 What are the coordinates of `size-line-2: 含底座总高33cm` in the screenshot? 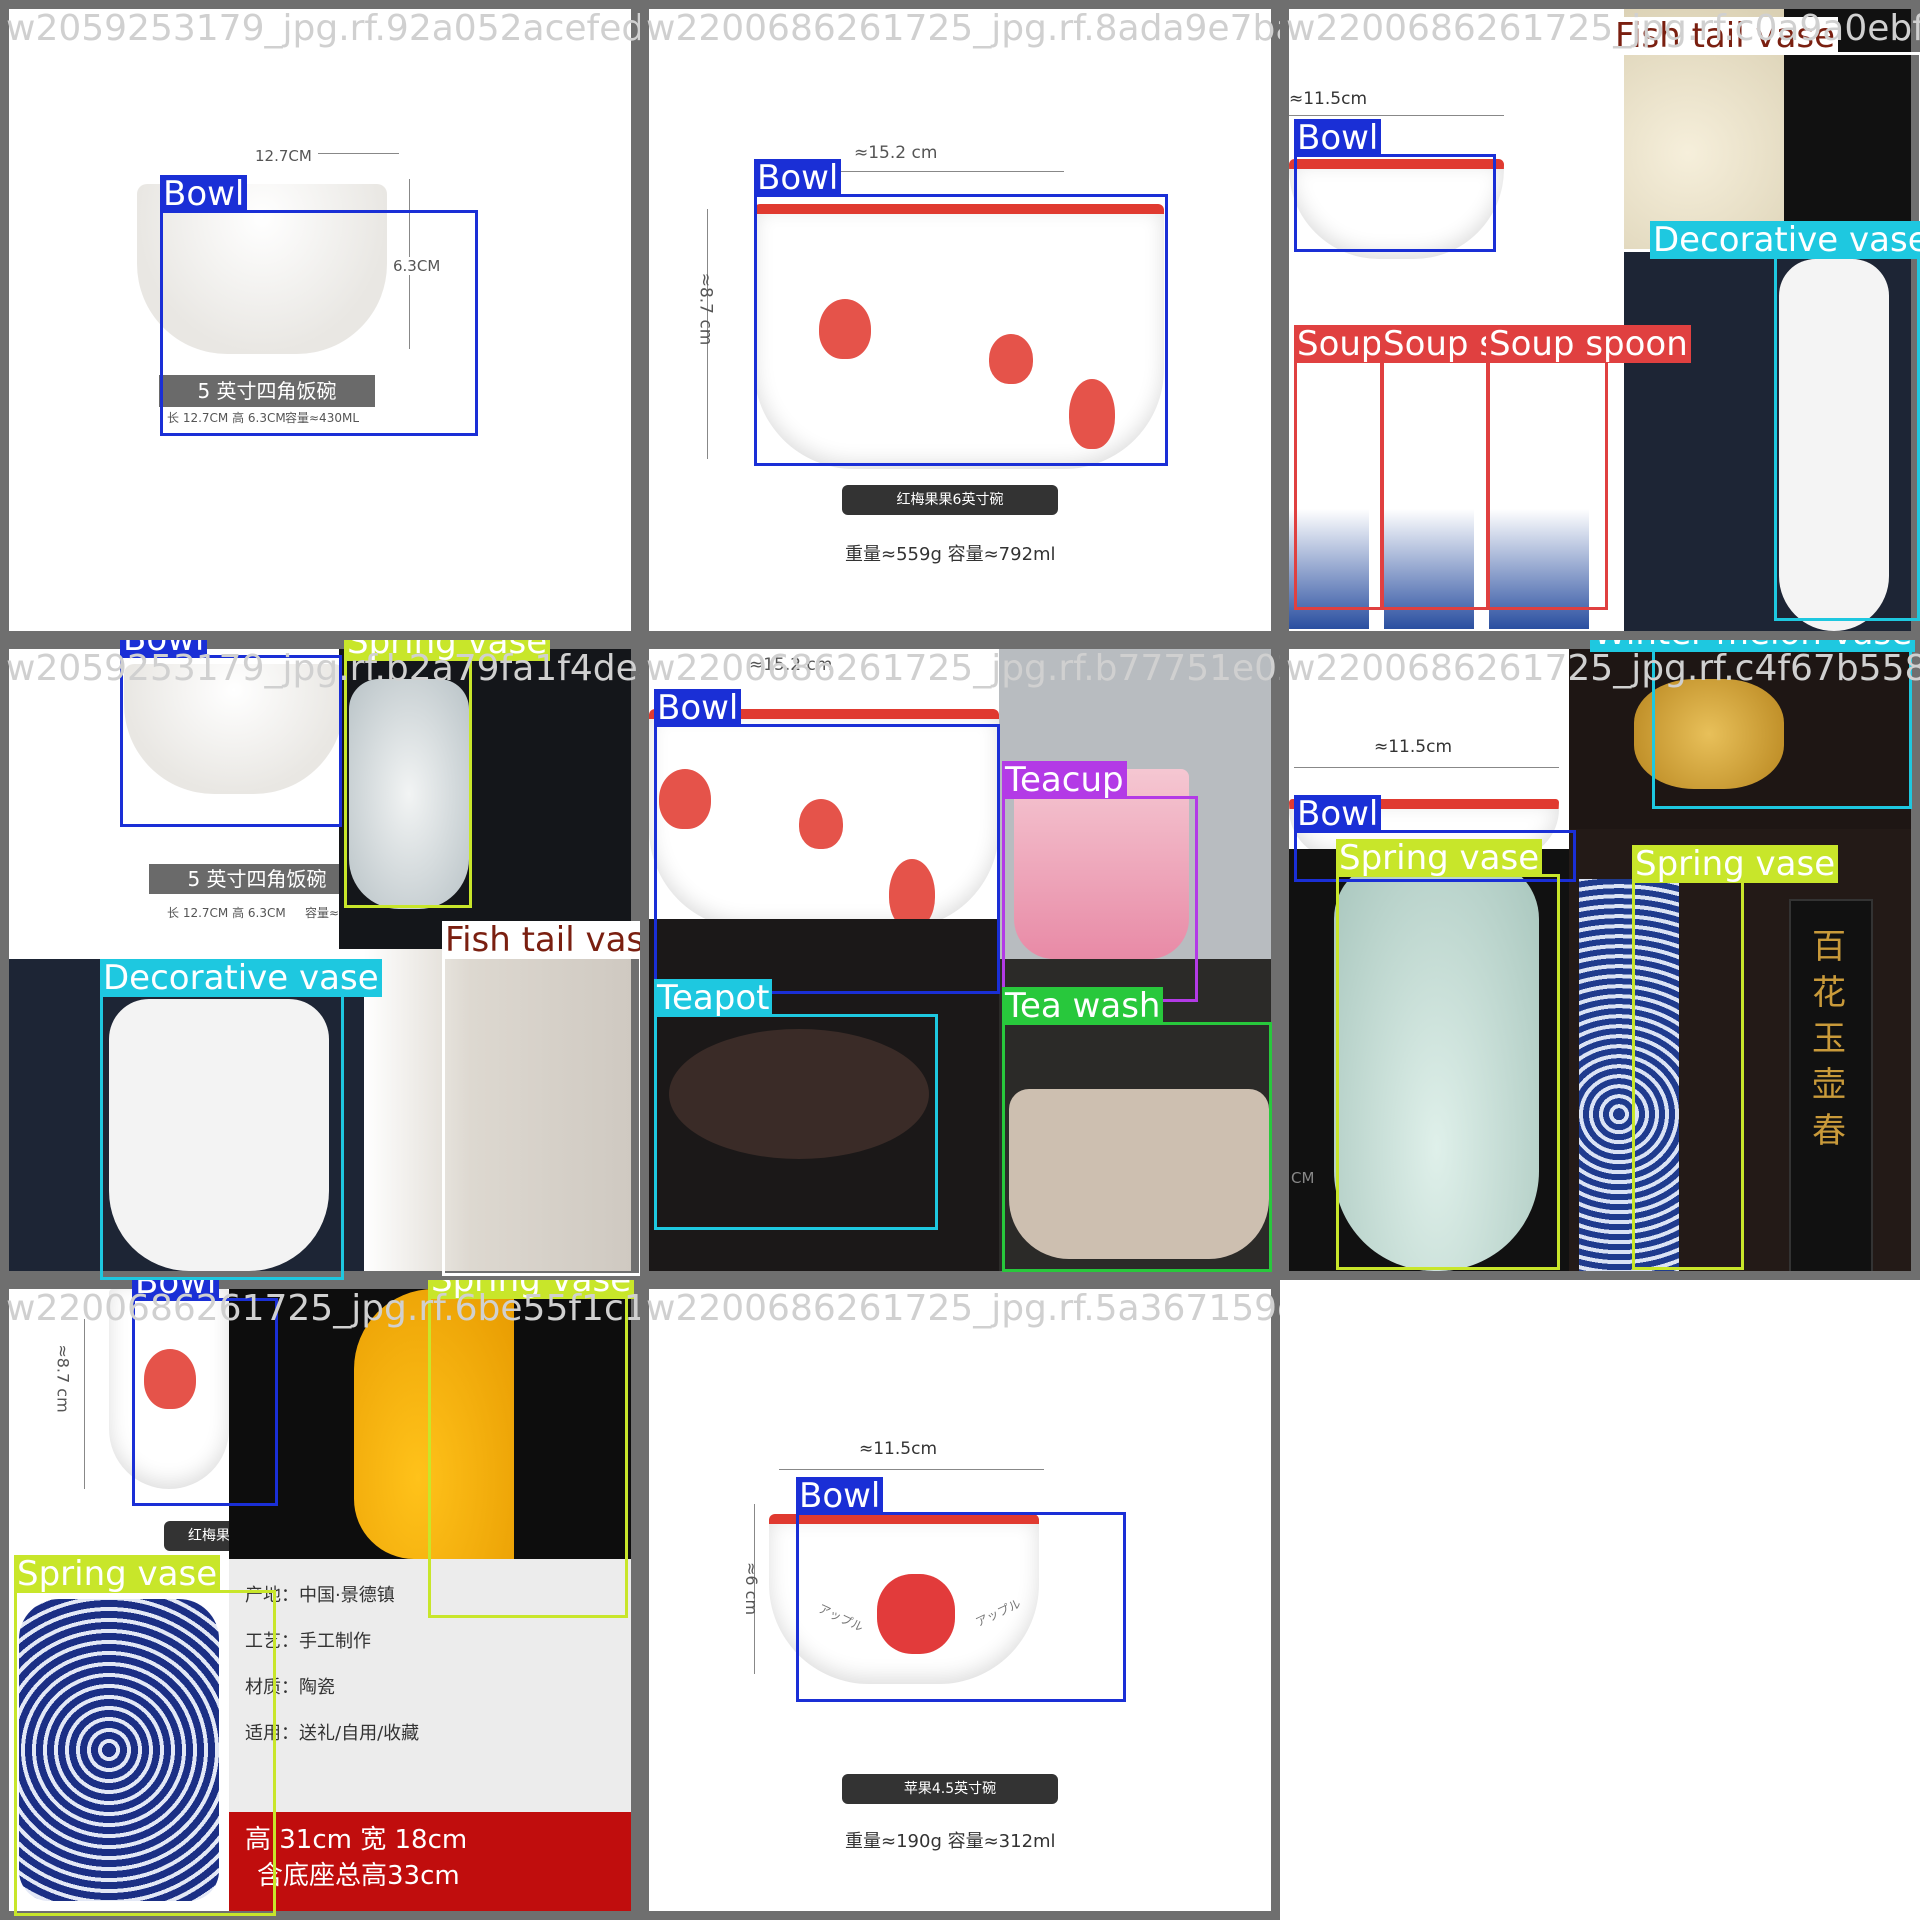 It's located at (358, 1876).